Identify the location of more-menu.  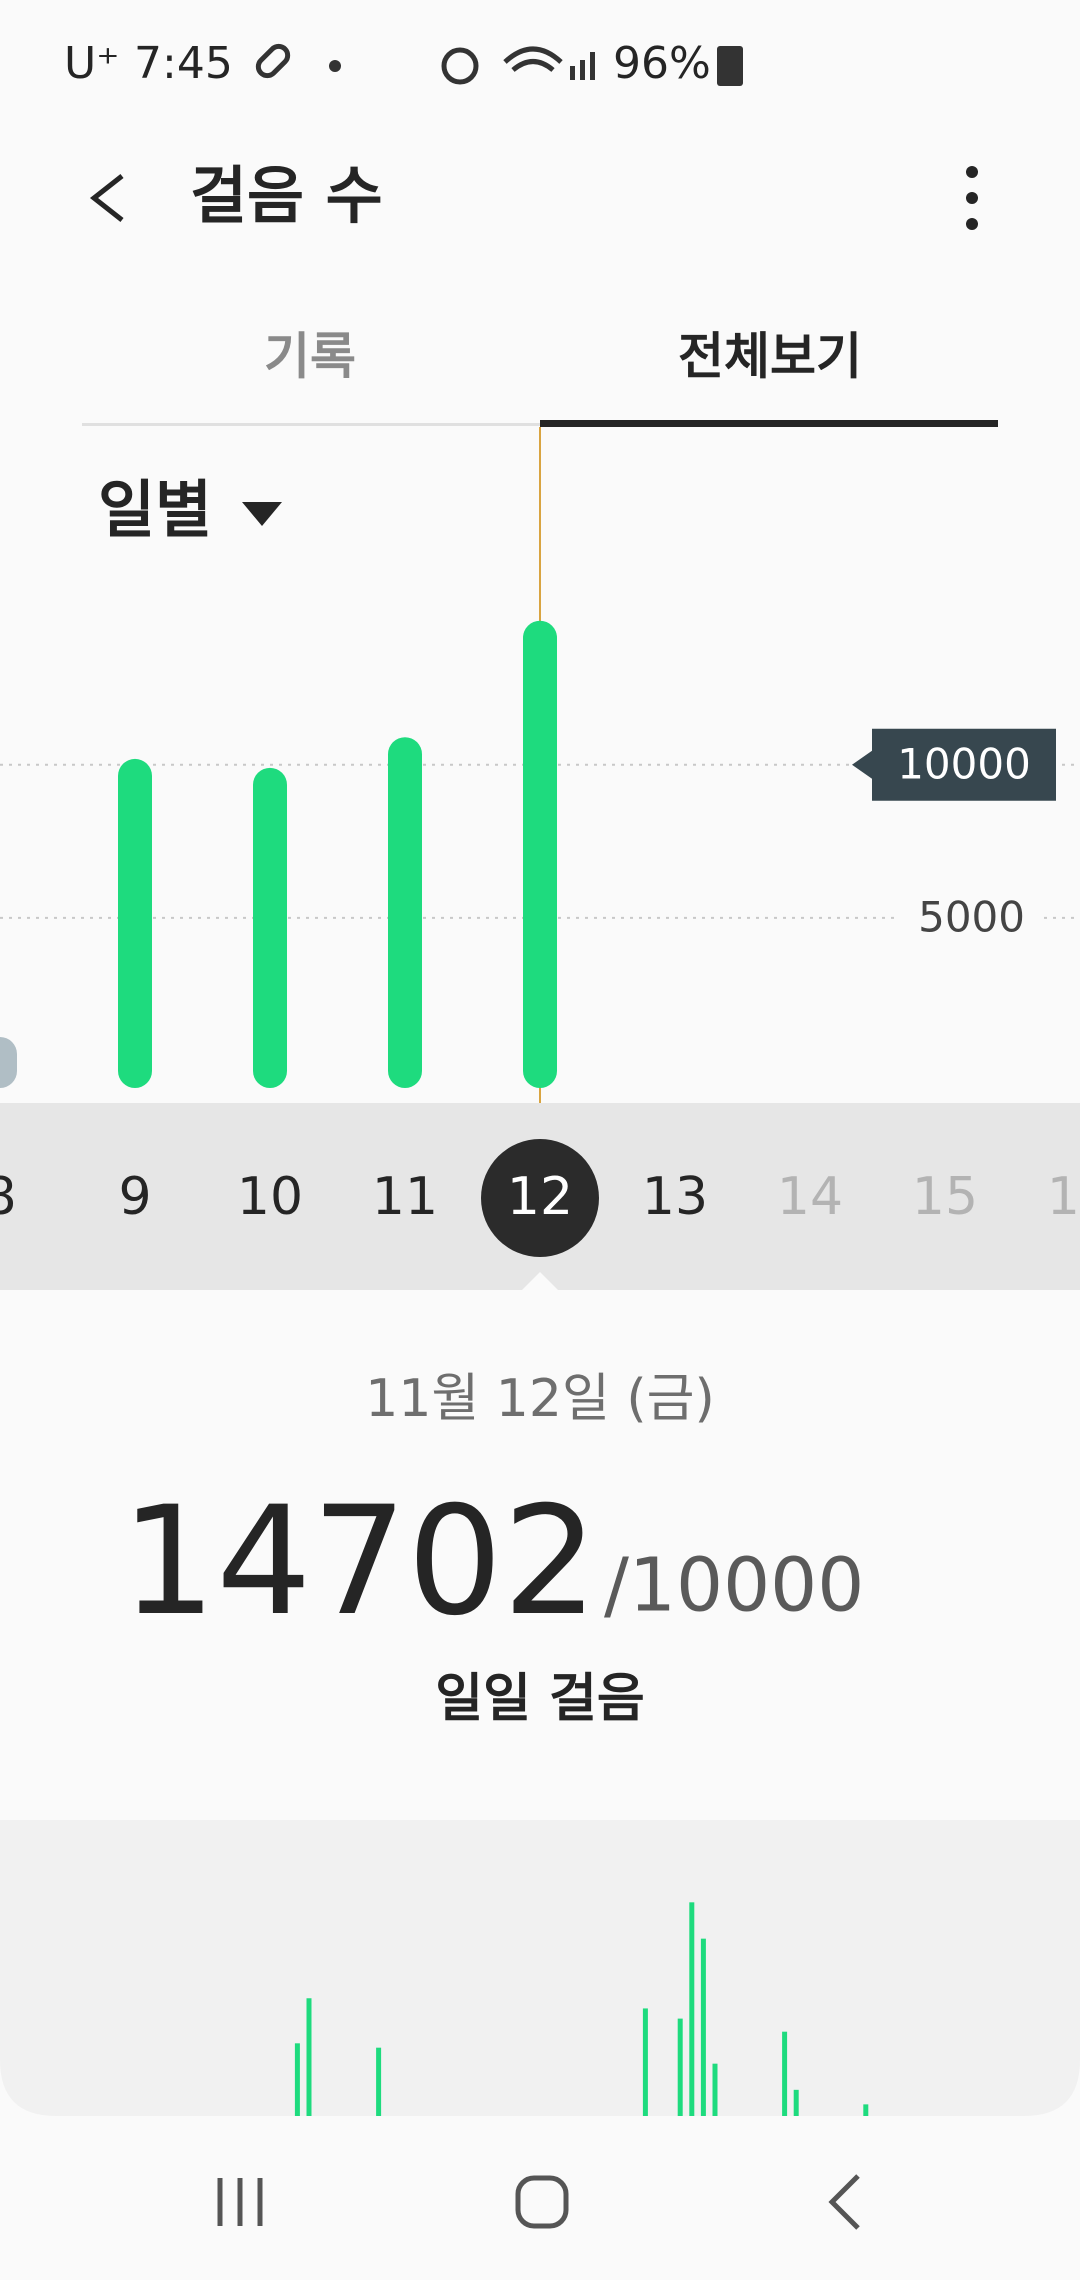
(972, 198).